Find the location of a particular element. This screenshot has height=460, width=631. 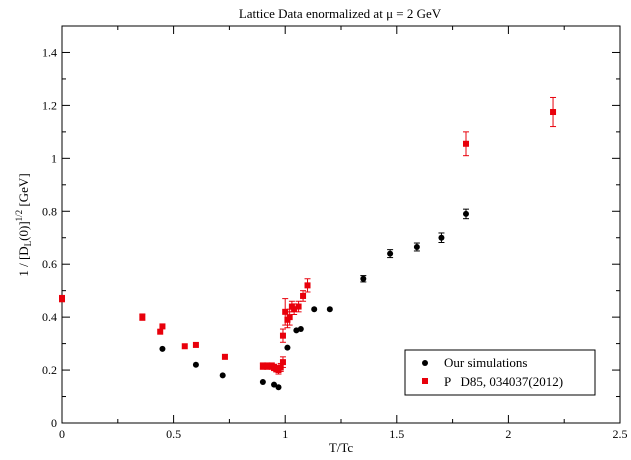

legend: Our simulations P D85, 034037(2012) is located at coordinates (500, 372).